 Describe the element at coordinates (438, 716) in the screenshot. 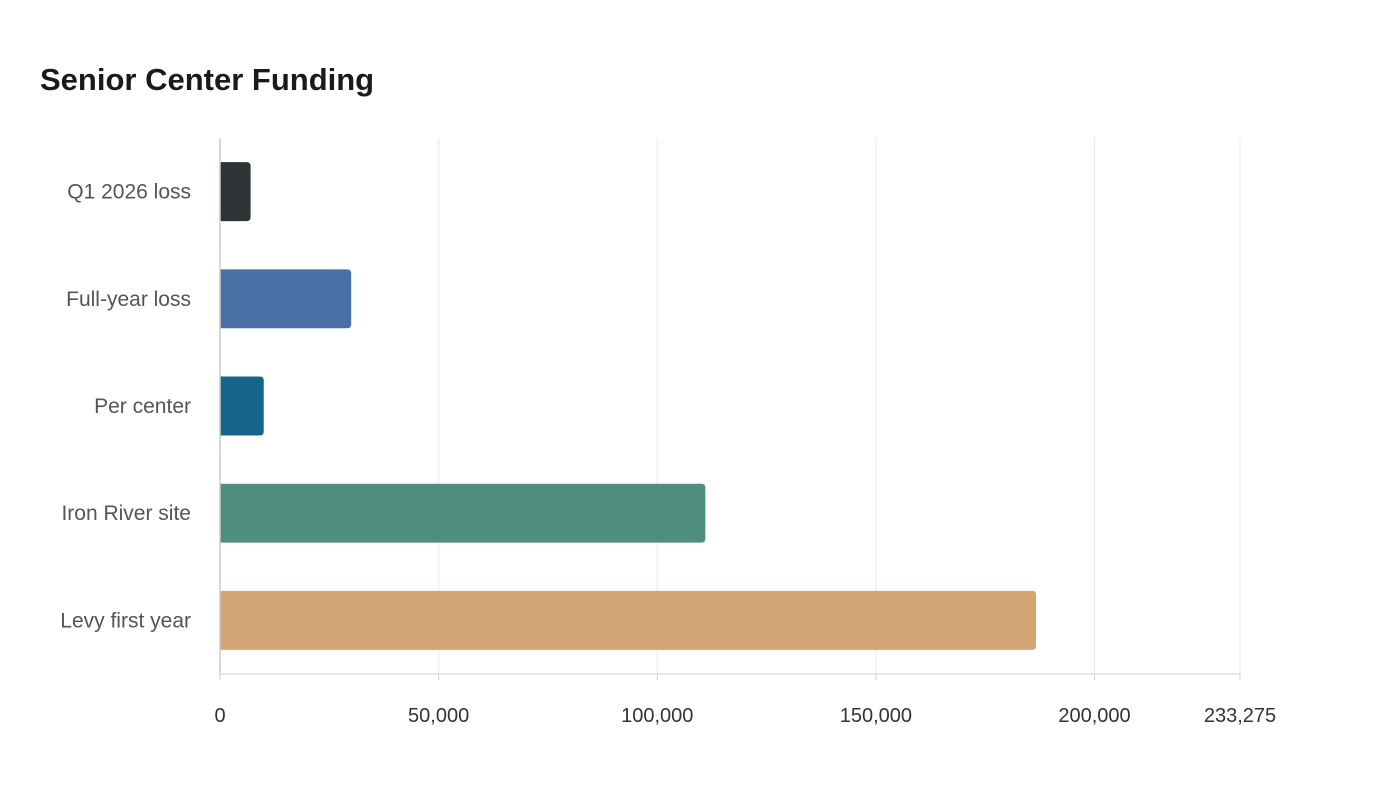

I see `x-tick-label: 50,000` at that location.